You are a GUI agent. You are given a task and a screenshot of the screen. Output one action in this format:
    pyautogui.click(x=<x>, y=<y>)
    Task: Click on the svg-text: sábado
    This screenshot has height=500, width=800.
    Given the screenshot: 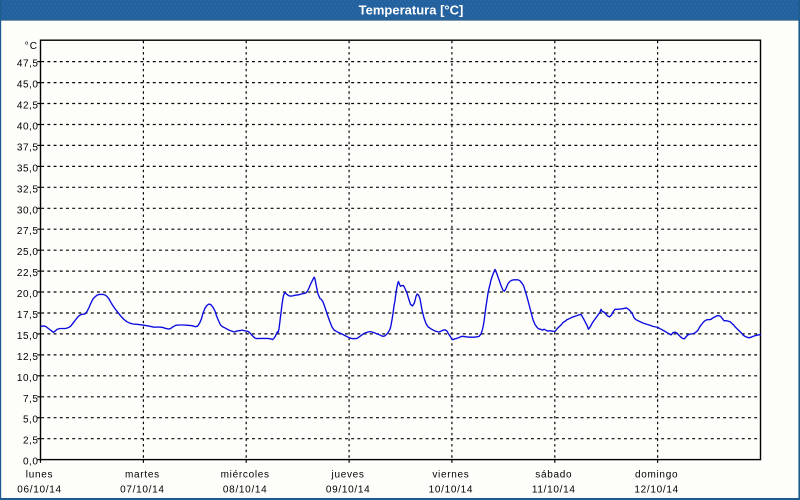 What is the action you would take?
    pyautogui.click(x=553, y=474)
    